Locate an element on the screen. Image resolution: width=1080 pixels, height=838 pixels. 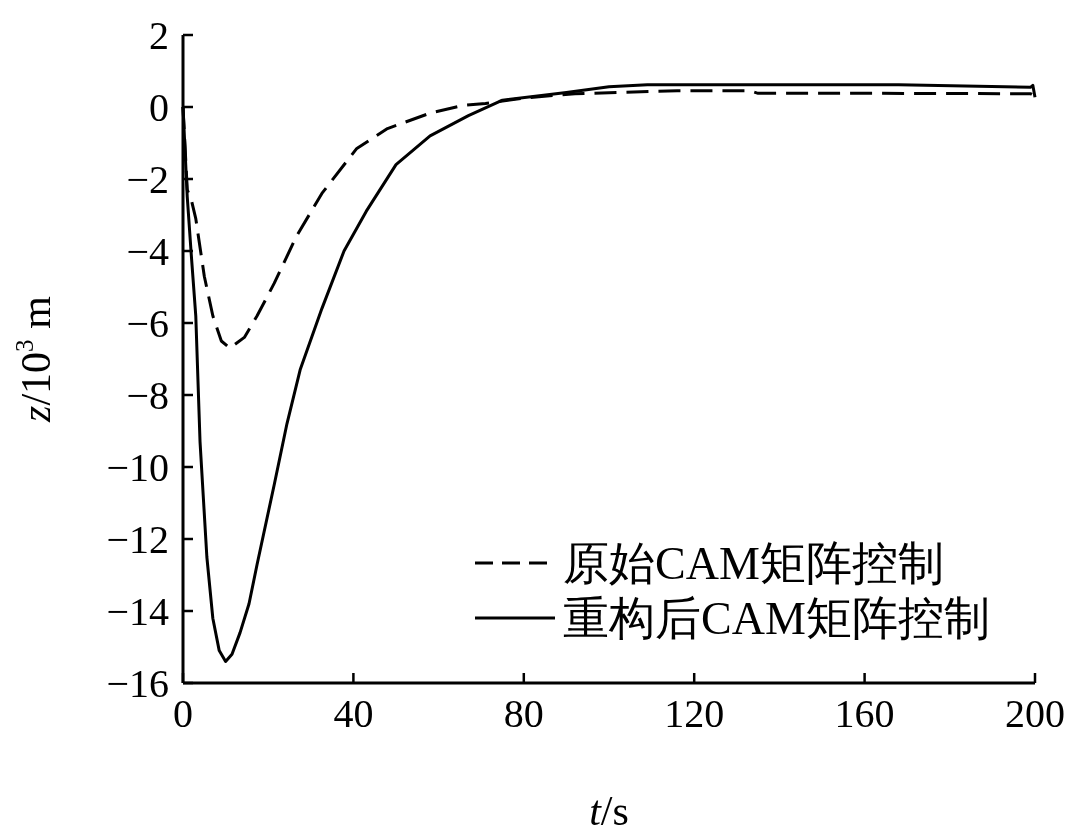
y-tick-label: −6 is located at coordinates (147, 323).